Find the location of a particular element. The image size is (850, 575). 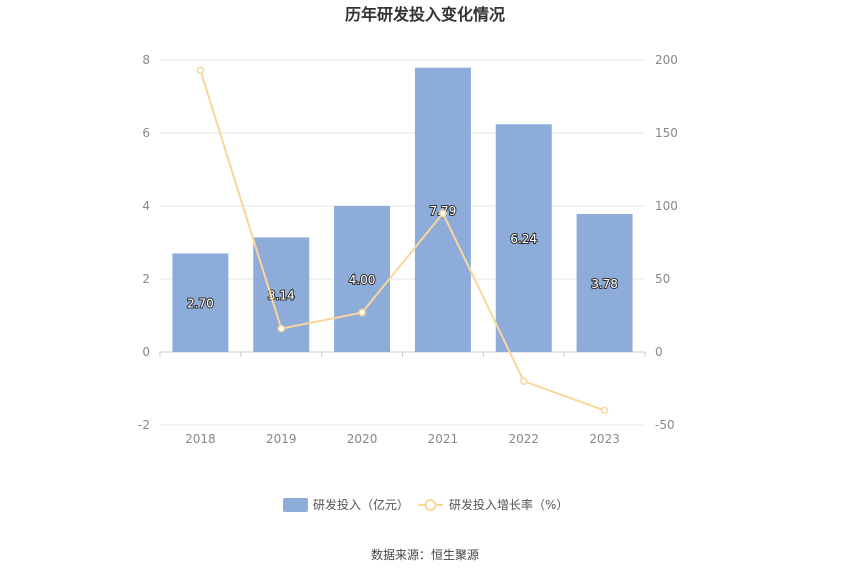

legend-bar-label: 研发投入（亿元） is located at coordinates (361, 504).